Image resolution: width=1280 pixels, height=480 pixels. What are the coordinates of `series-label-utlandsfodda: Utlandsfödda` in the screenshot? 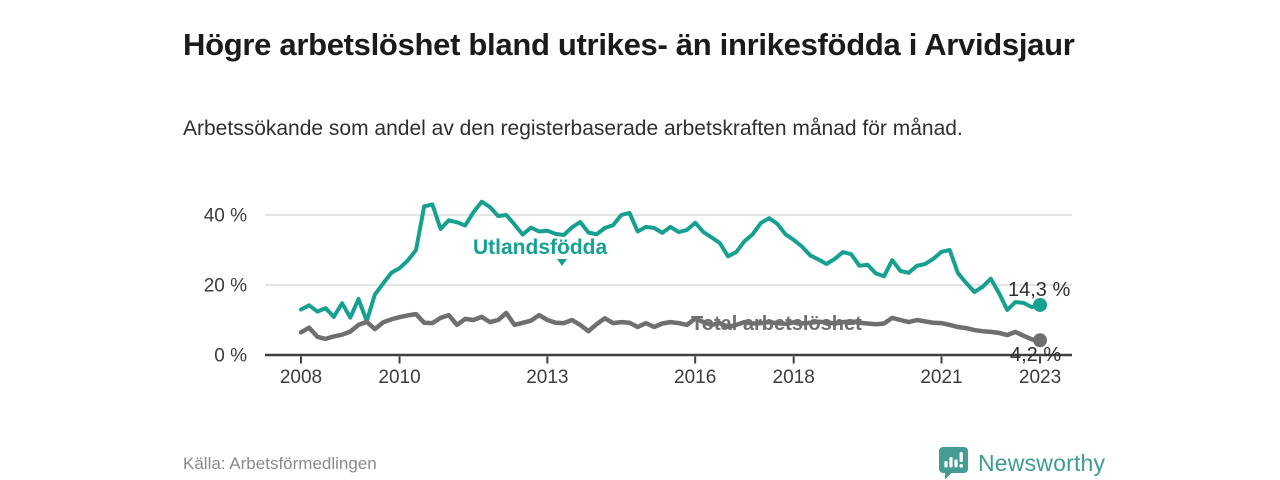 It's located at (540, 247).